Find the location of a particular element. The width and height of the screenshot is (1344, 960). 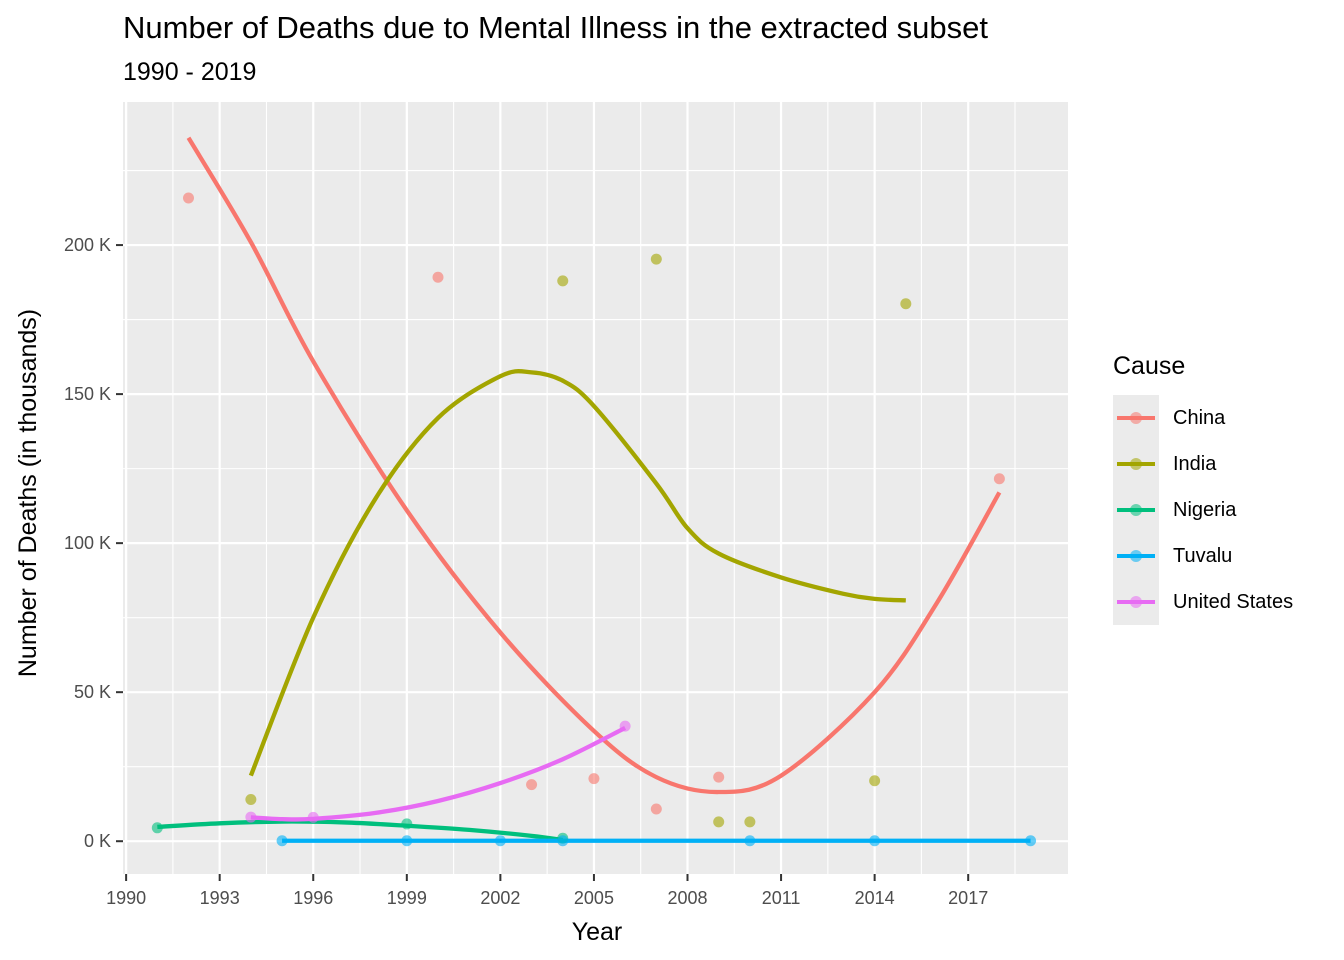

legend-label: China is located at coordinates (1199, 417).